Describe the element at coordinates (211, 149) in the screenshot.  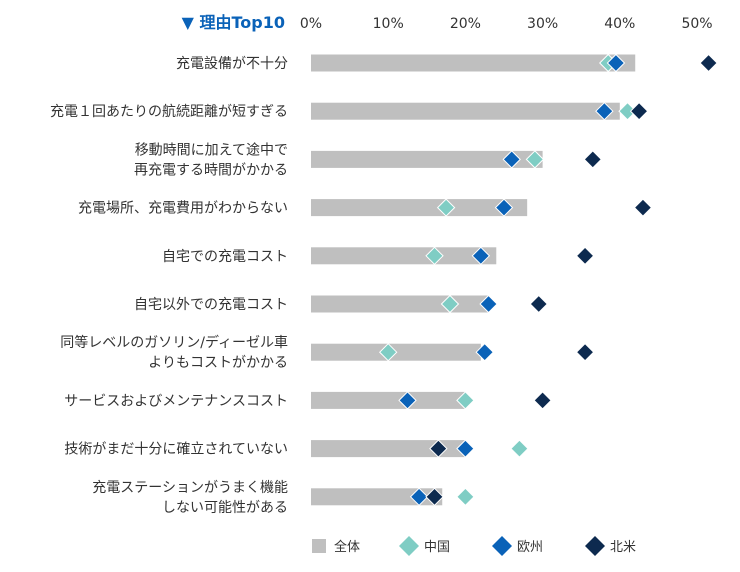
I see `category-label: 移動時間に加えて途中で` at that location.